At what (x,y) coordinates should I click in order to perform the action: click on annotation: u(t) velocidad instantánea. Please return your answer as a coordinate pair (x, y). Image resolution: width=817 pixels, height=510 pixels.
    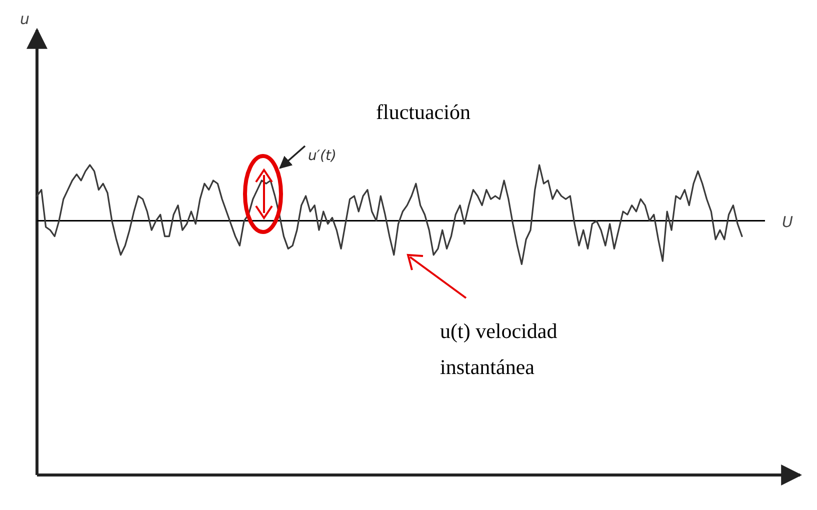
    Looking at the image, I should click on (499, 349).